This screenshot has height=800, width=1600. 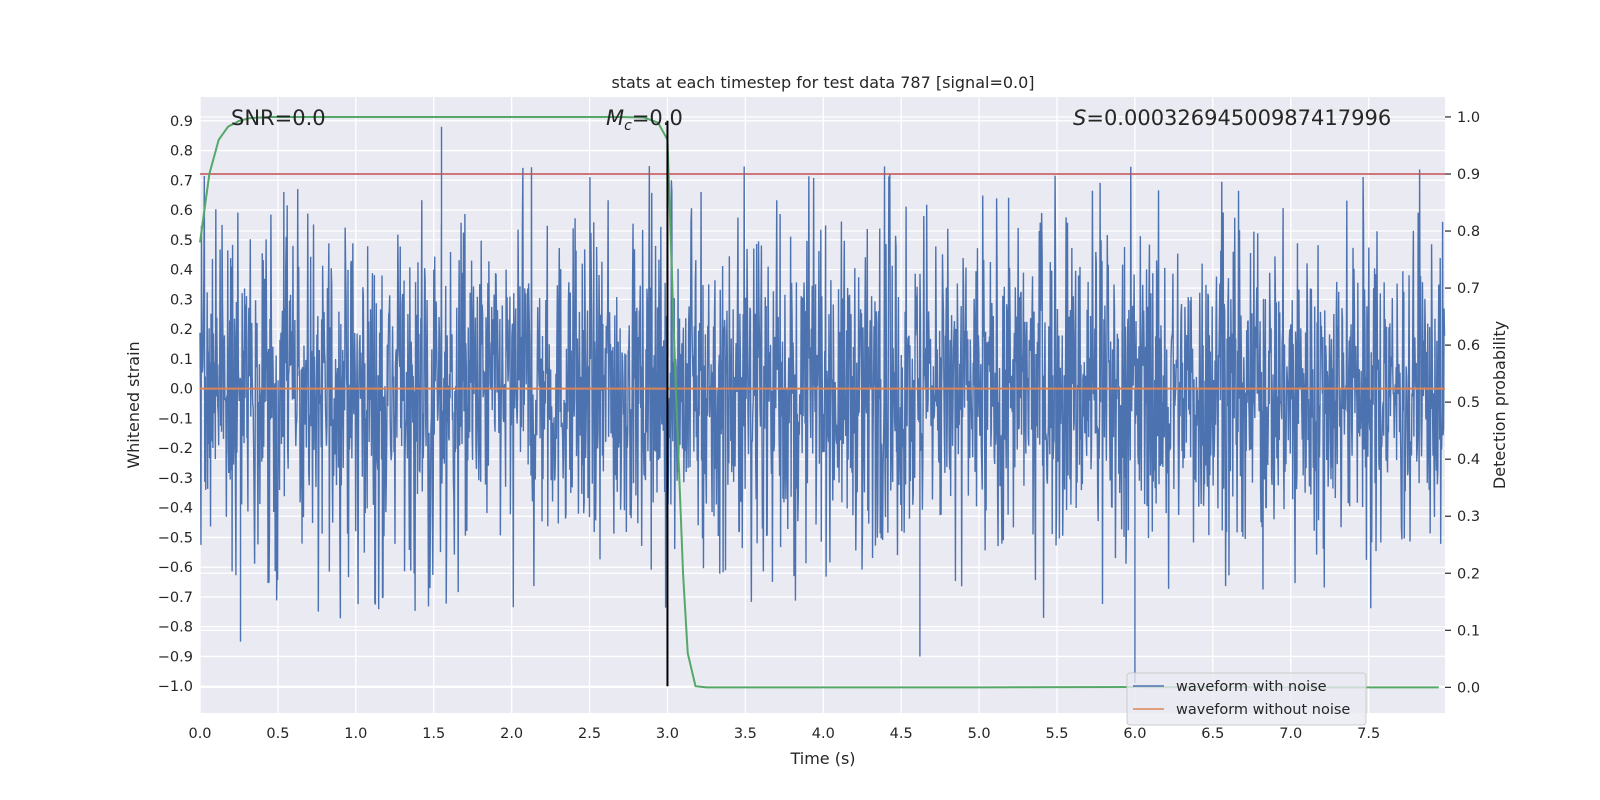 What do you see at coordinates (175, 449) in the screenshot?
I see `y-tick-label: −0.2` at bounding box center [175, 449].